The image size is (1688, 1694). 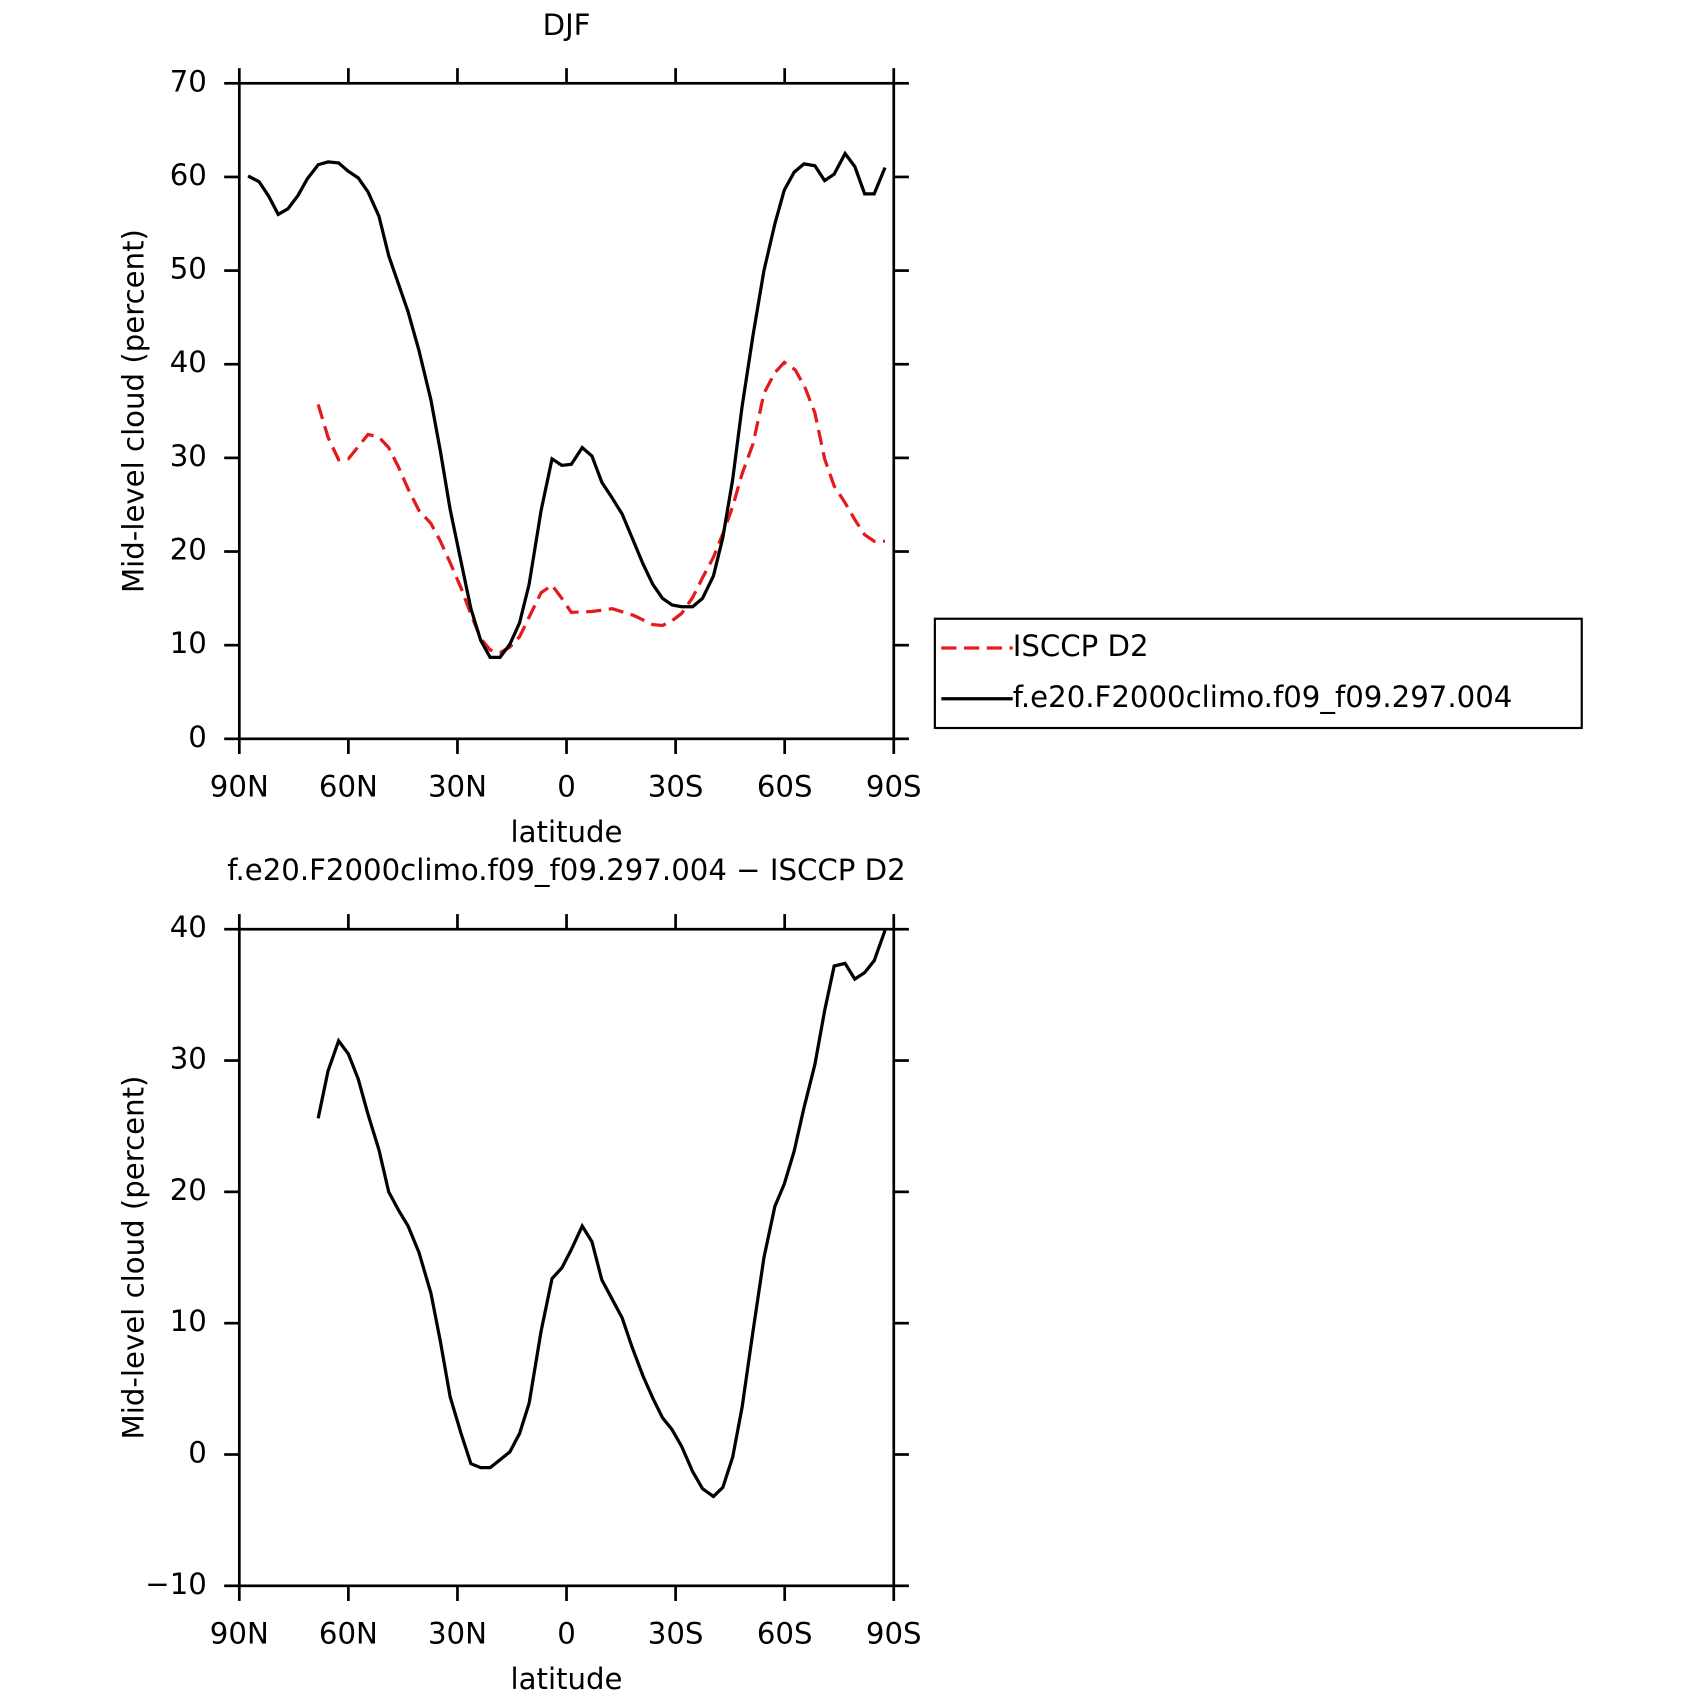 What do you see at coordinates (1258, 673) in the screenshot?
I see `legend-box` at bounding box center [1258, 673].